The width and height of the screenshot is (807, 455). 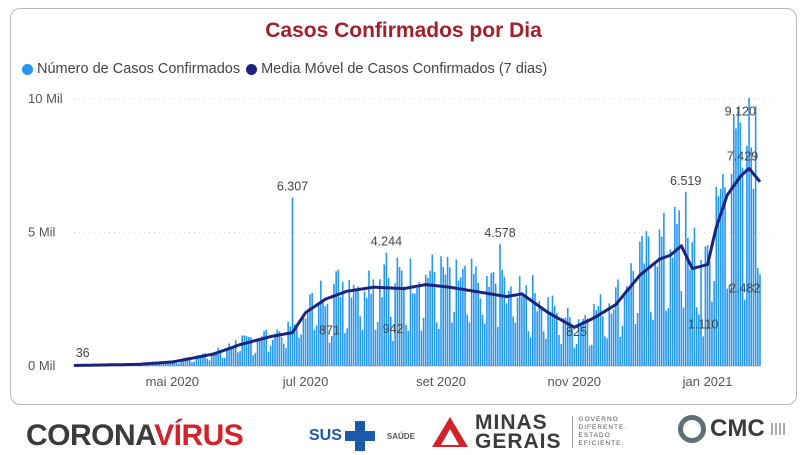 I want to click on cmc-logo: CMC, so click(x=731, y=429).